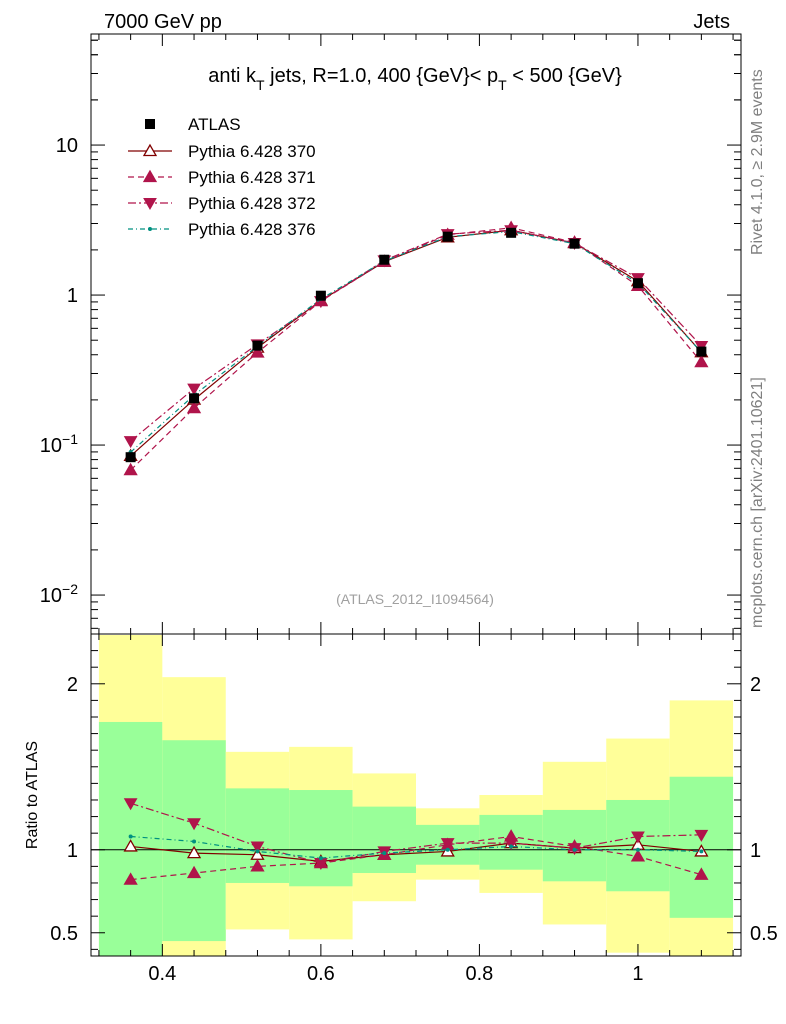 The height and width of the screenshot is (1024, 786). I want to click on ratio-y-tick-label-right: 0.5, so click(764, 934).